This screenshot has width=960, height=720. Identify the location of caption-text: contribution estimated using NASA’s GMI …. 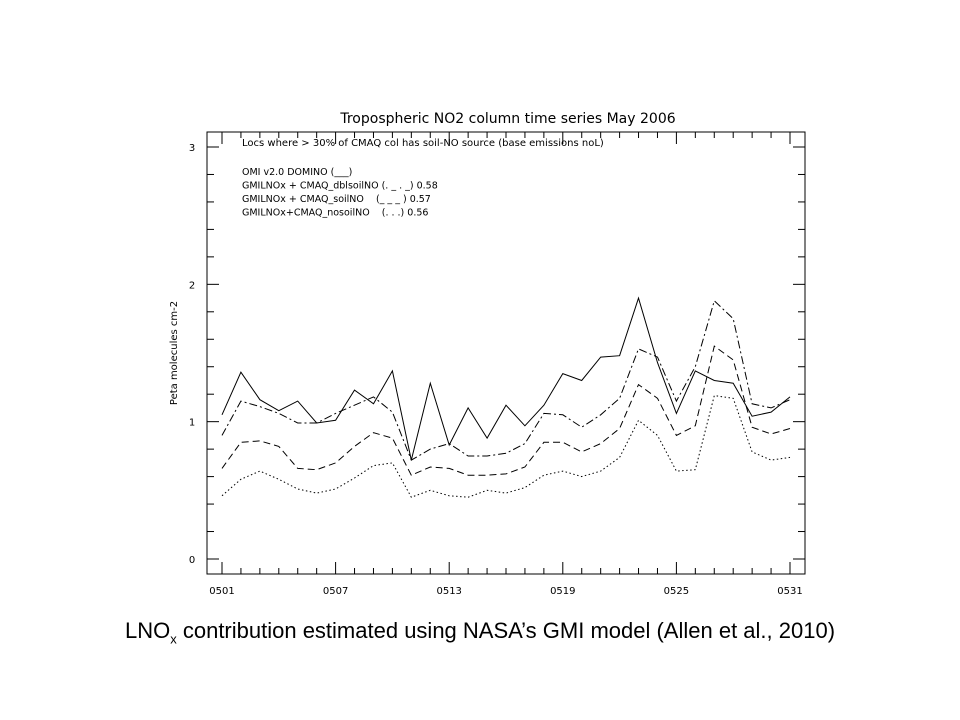
(506, 630).